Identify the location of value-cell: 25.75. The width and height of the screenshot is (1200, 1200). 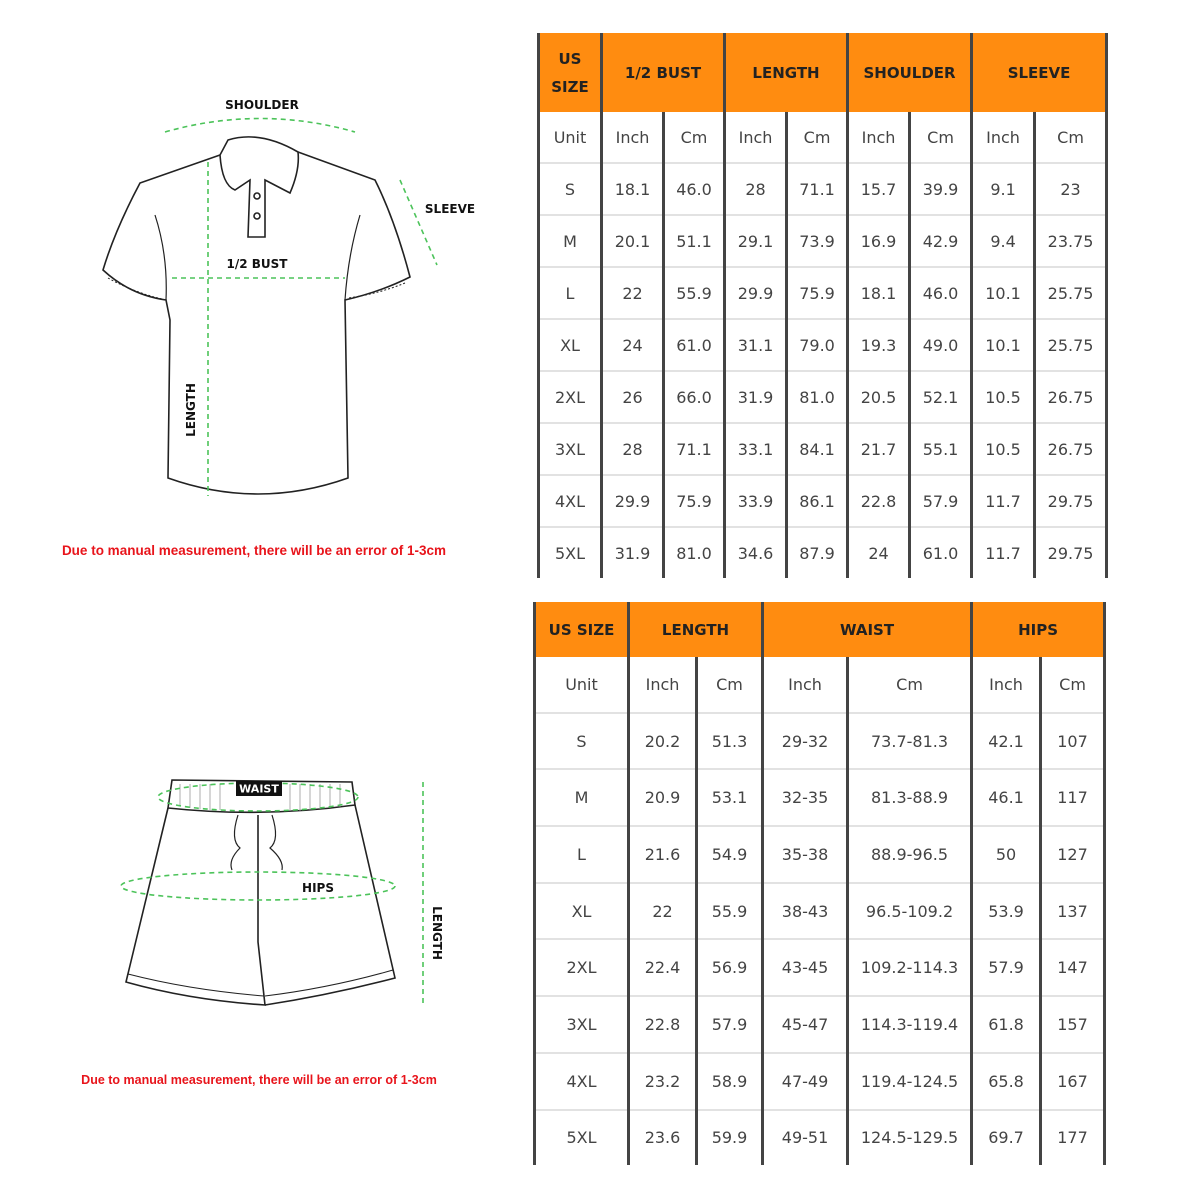
(1071, 345).